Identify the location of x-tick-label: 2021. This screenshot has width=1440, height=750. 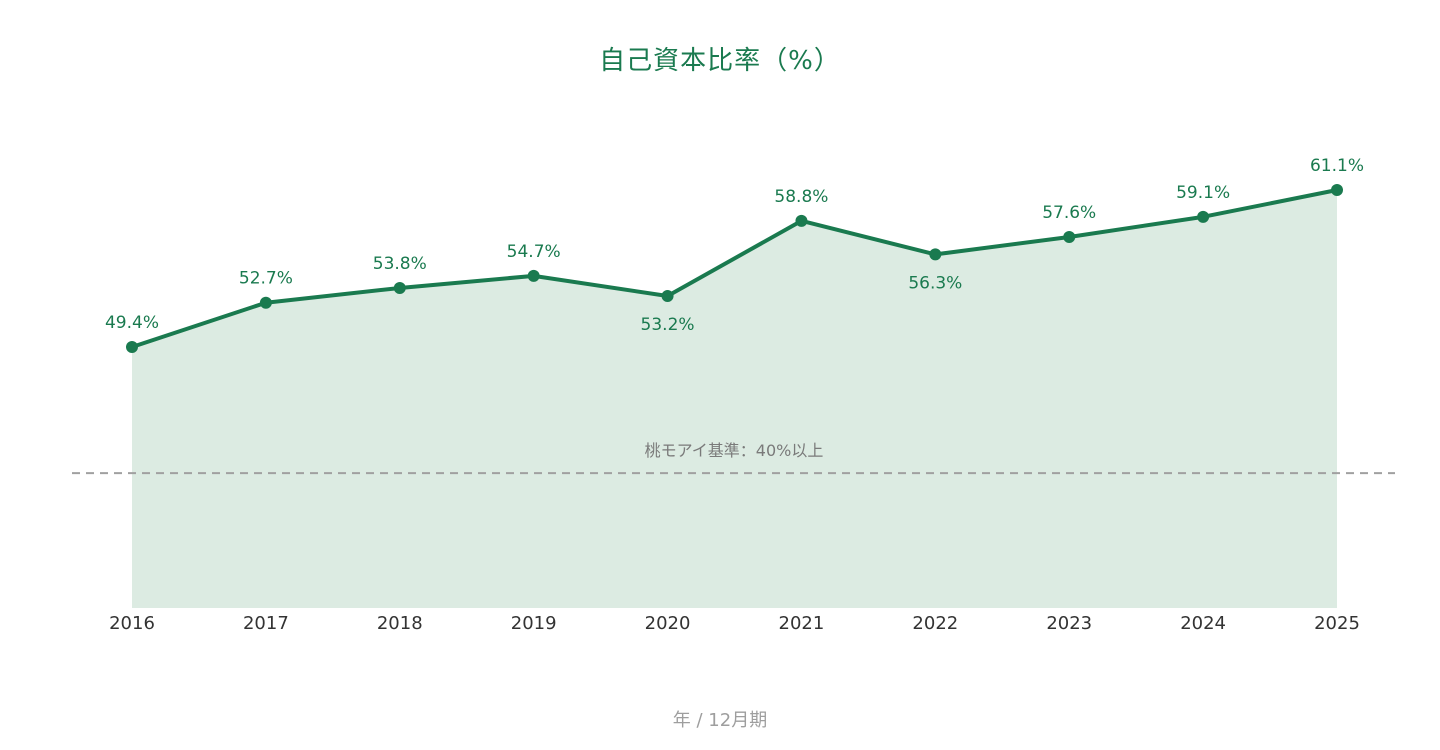
(802, 623).